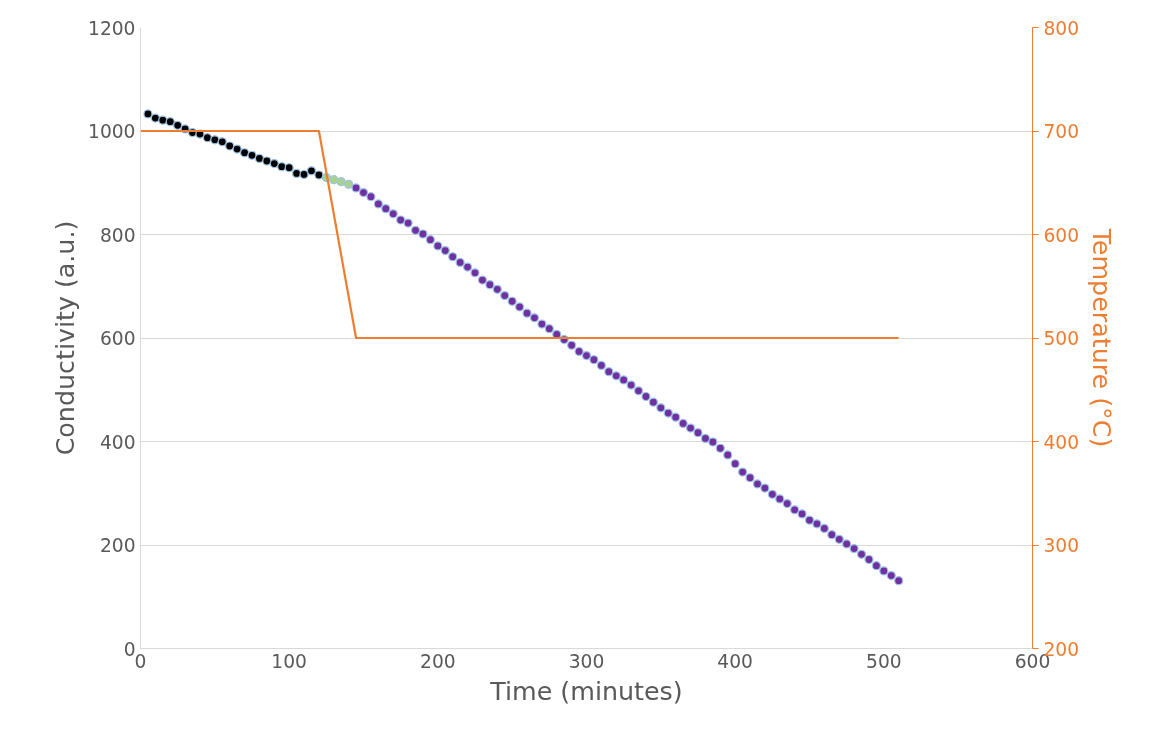  What do you see at coordinates (289, 661) in the screenshot?
I see `x-tick-label: 100` at bounding box center [289, 661].